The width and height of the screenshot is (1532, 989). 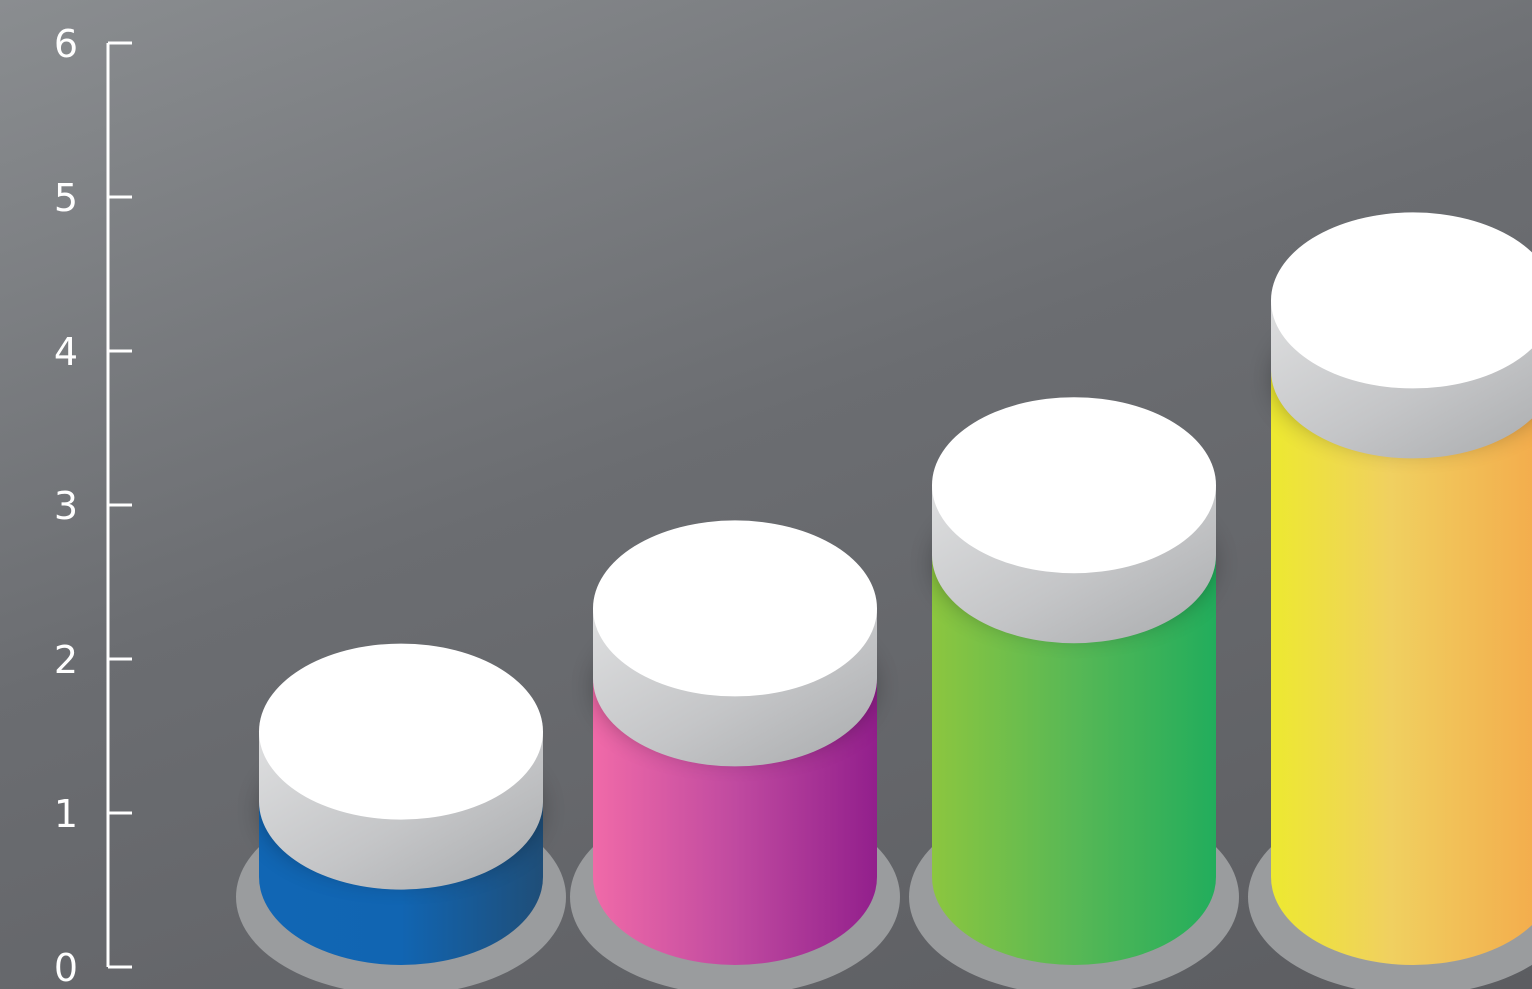 I want to click on y-tick-label: 6, so click(x=66, y=44).